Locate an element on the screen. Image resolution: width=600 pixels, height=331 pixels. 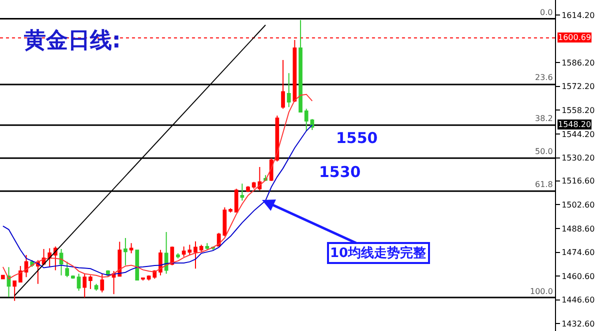
y-tick-label: 1488.60 is located at coordinates (578, 229).